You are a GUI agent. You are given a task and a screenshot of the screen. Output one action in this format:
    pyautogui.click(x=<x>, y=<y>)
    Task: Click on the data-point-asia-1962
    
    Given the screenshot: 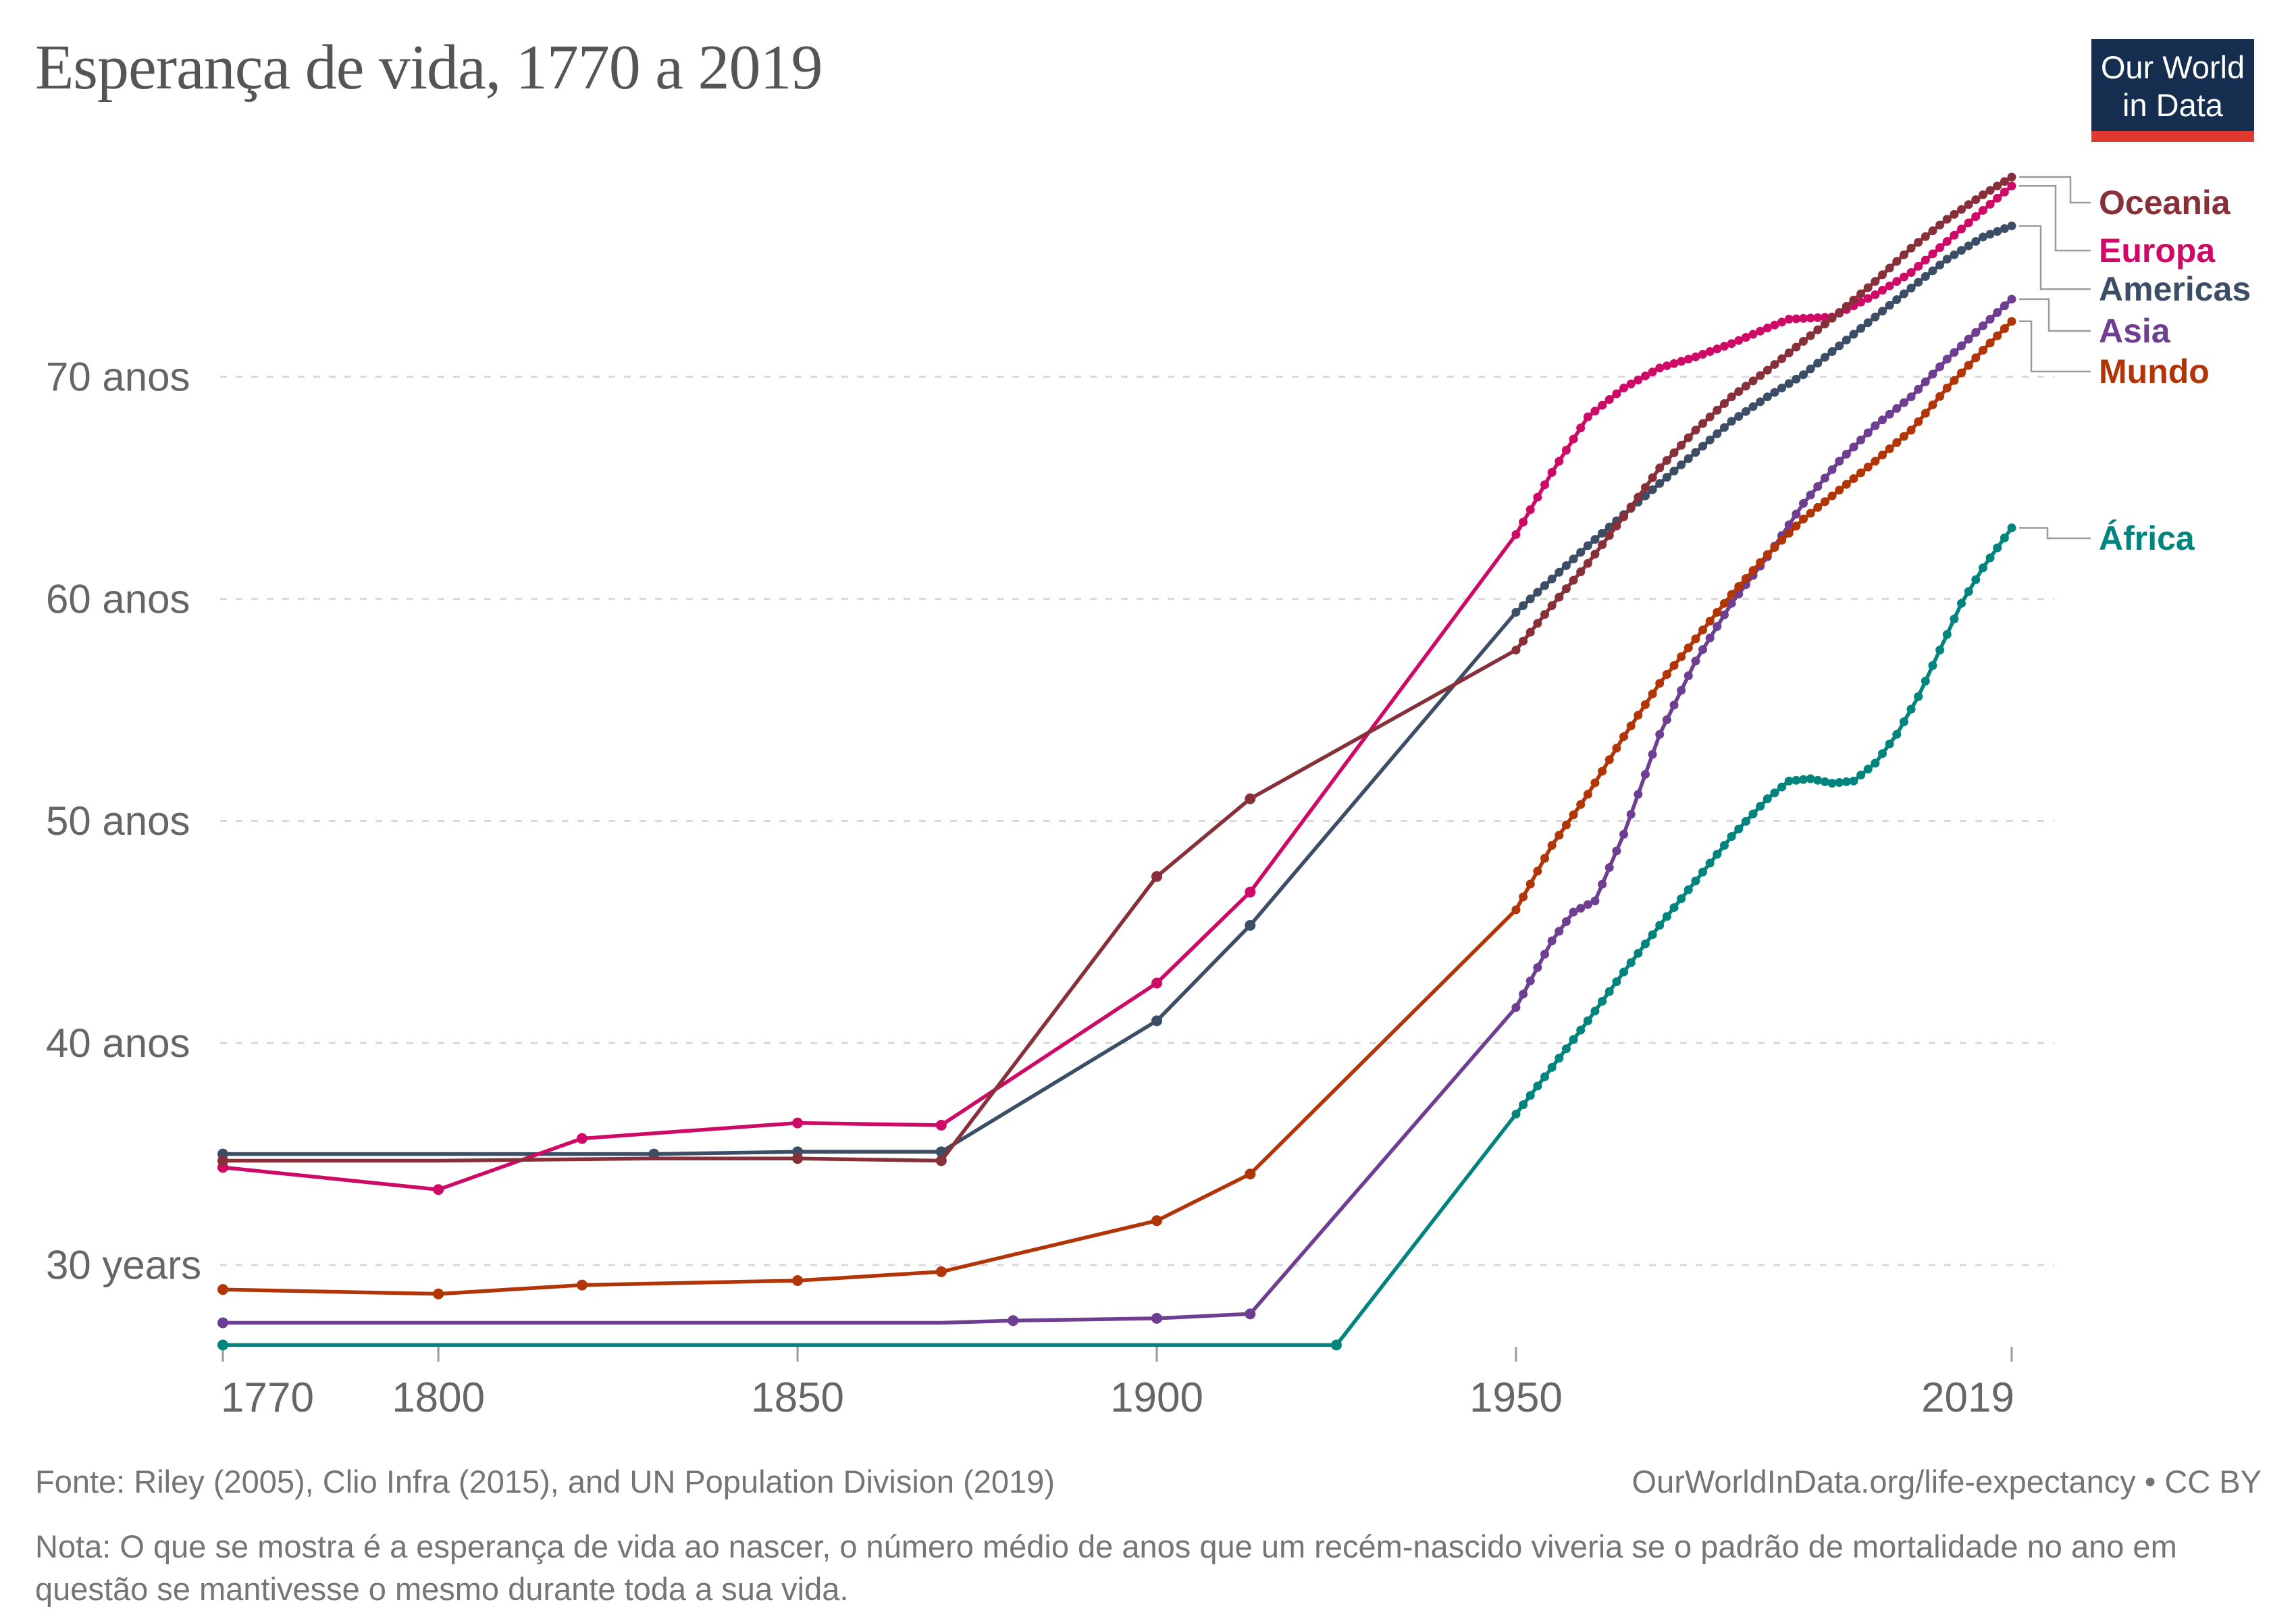 What is the action you would take?
    pyautogui.click(x=1602, y=884)
    